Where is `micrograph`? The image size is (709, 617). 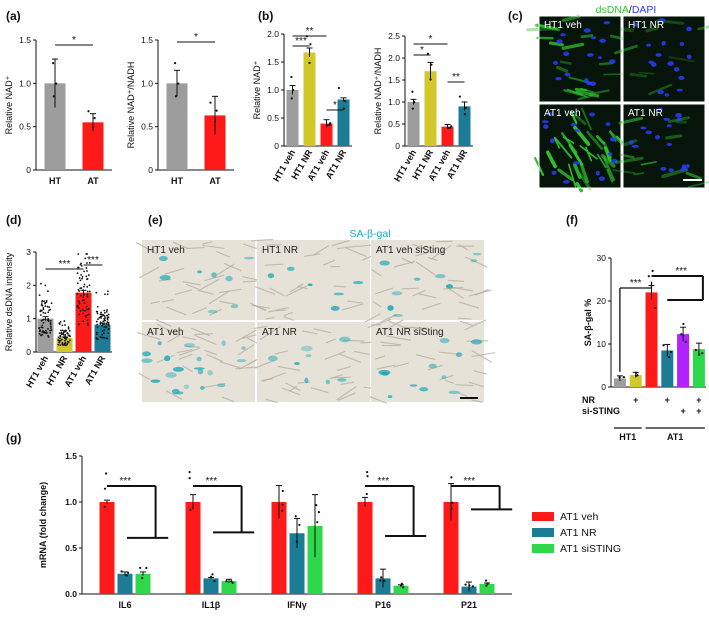
micrograph is located at coordinates (664, 59).